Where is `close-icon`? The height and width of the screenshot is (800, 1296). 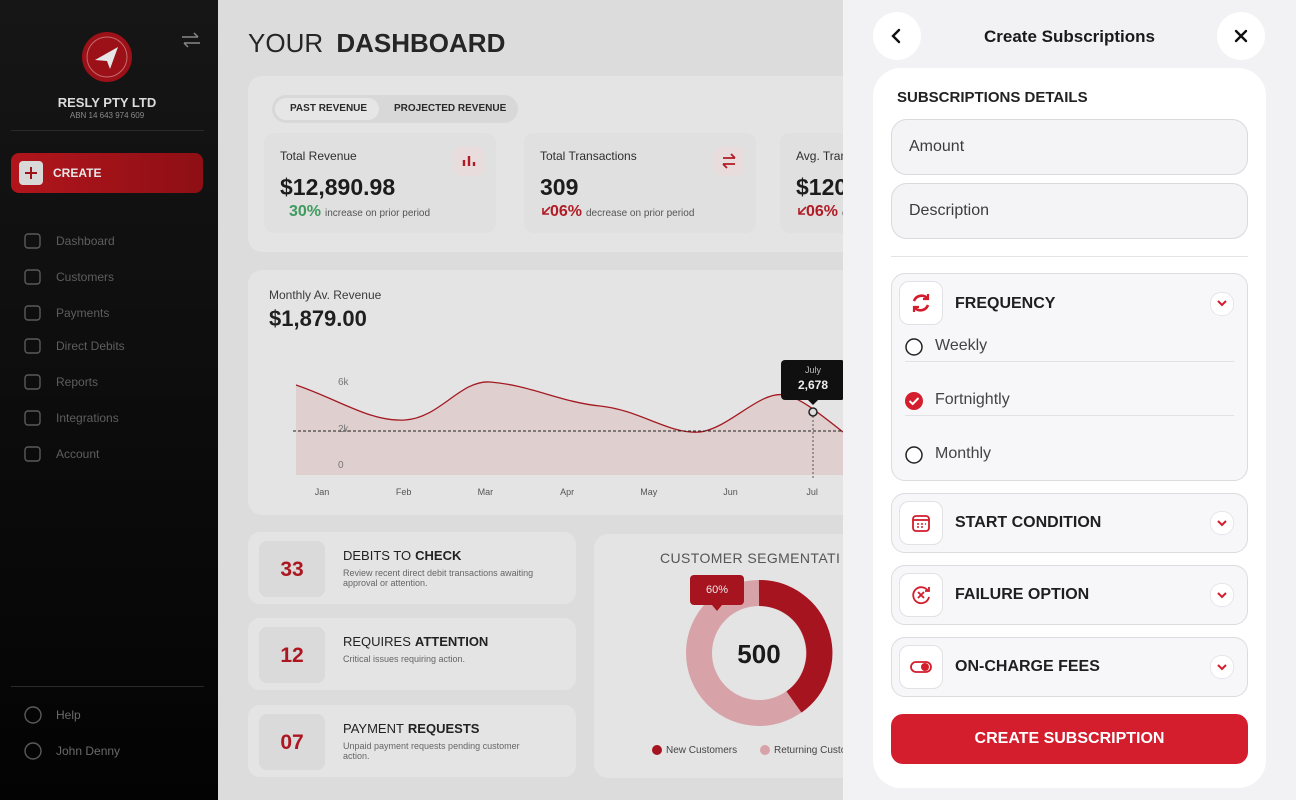
close-icon is located at coordinates (1241, 36).